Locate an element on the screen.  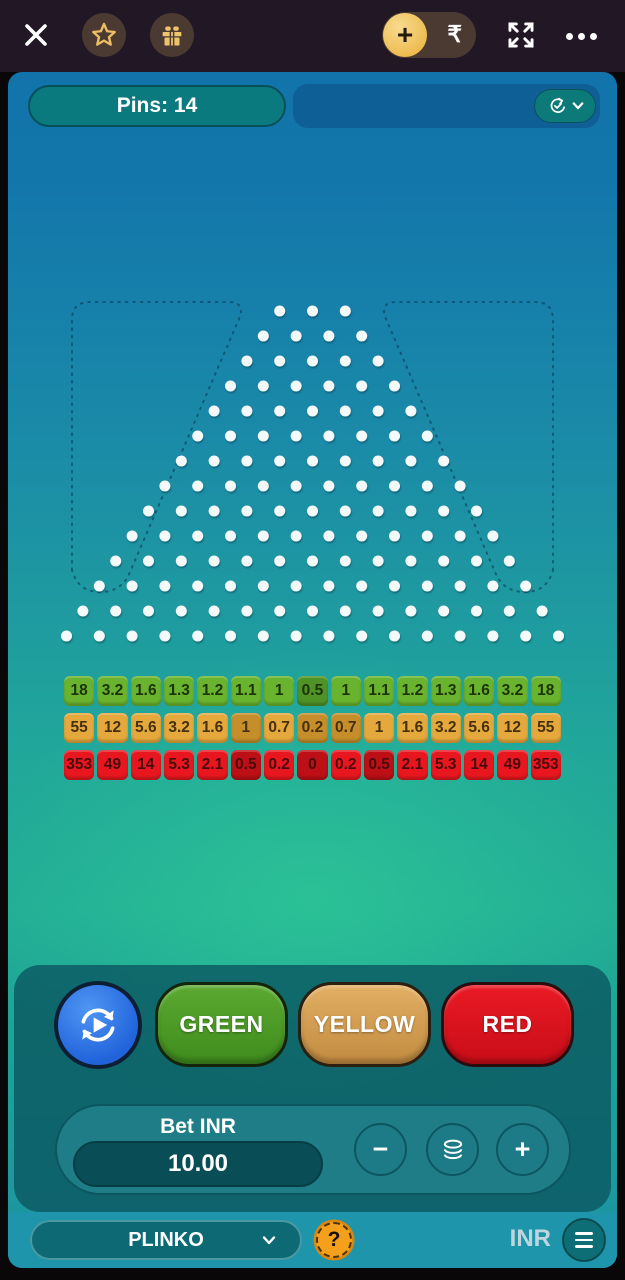
bet-button-yellow: YELLOW is located at coordinates (364, 1024).